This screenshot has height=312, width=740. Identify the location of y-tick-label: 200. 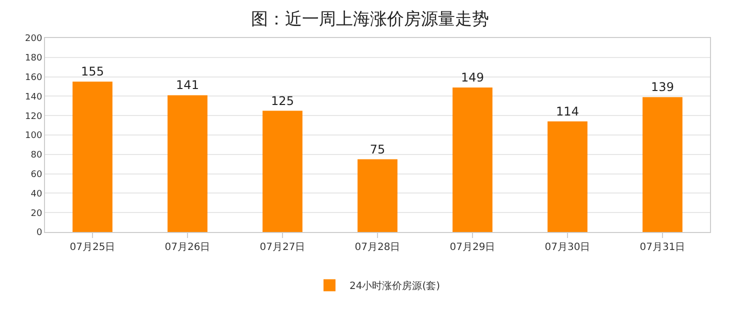
(33, 39).